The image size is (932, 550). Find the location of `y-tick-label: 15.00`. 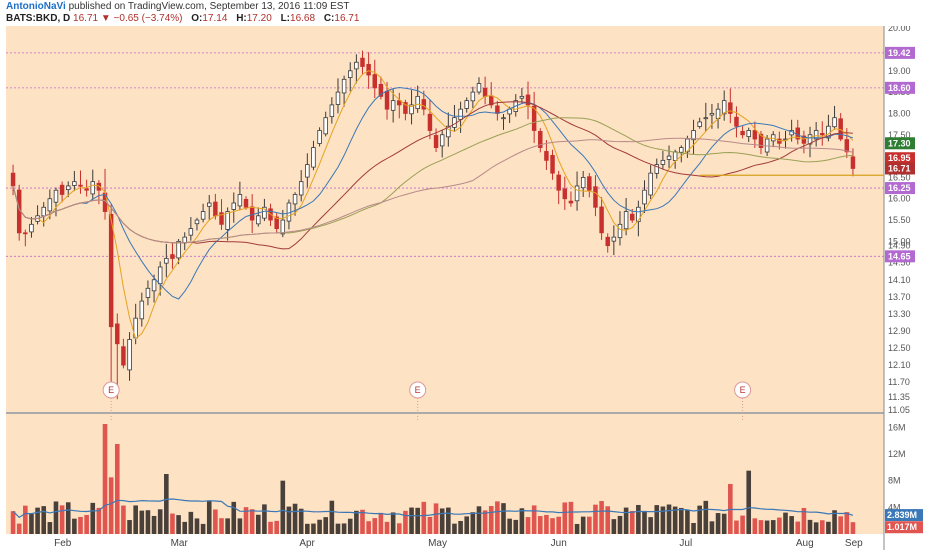

y-tick-label: 15.00 is located at coordinates (899, 241).